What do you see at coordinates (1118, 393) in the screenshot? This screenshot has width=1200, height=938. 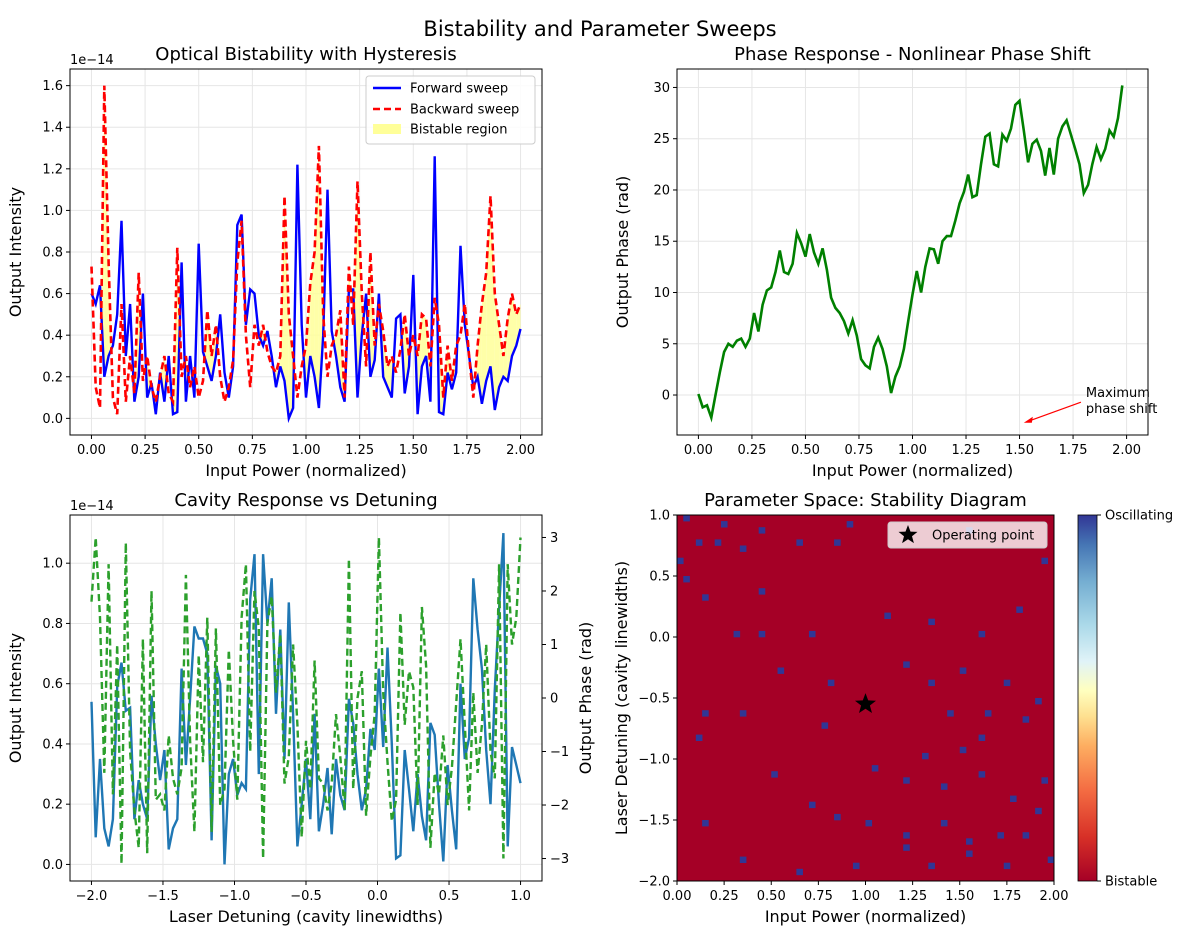 I see `annotation-text-line1: Maximum` at bounding box center [1118, 393].